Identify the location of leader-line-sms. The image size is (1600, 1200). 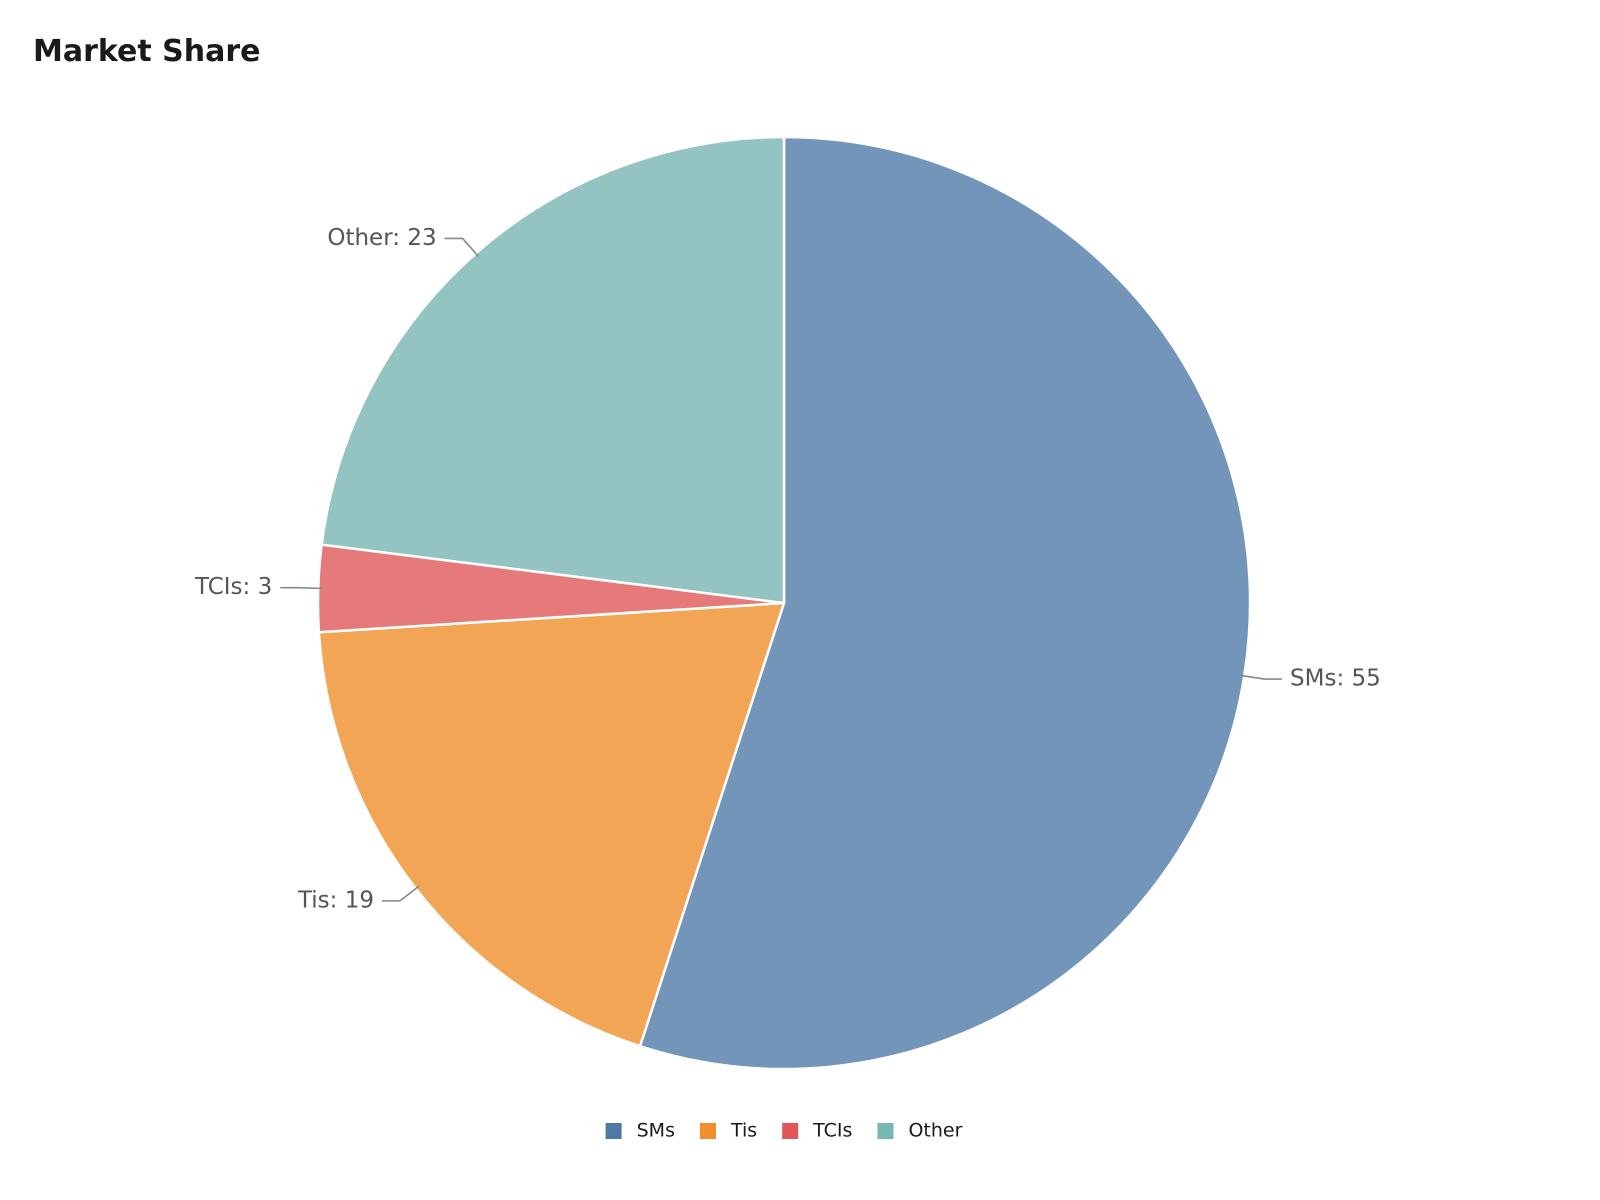
(1261, 677).